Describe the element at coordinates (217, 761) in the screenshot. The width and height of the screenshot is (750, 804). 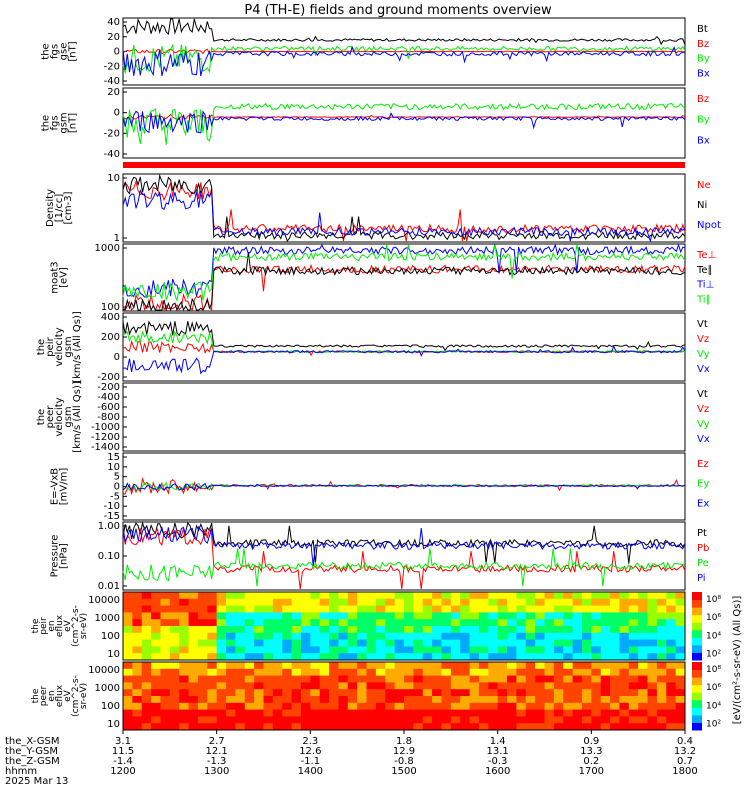
I see `xaxis-z-1: -1.3` at that location.